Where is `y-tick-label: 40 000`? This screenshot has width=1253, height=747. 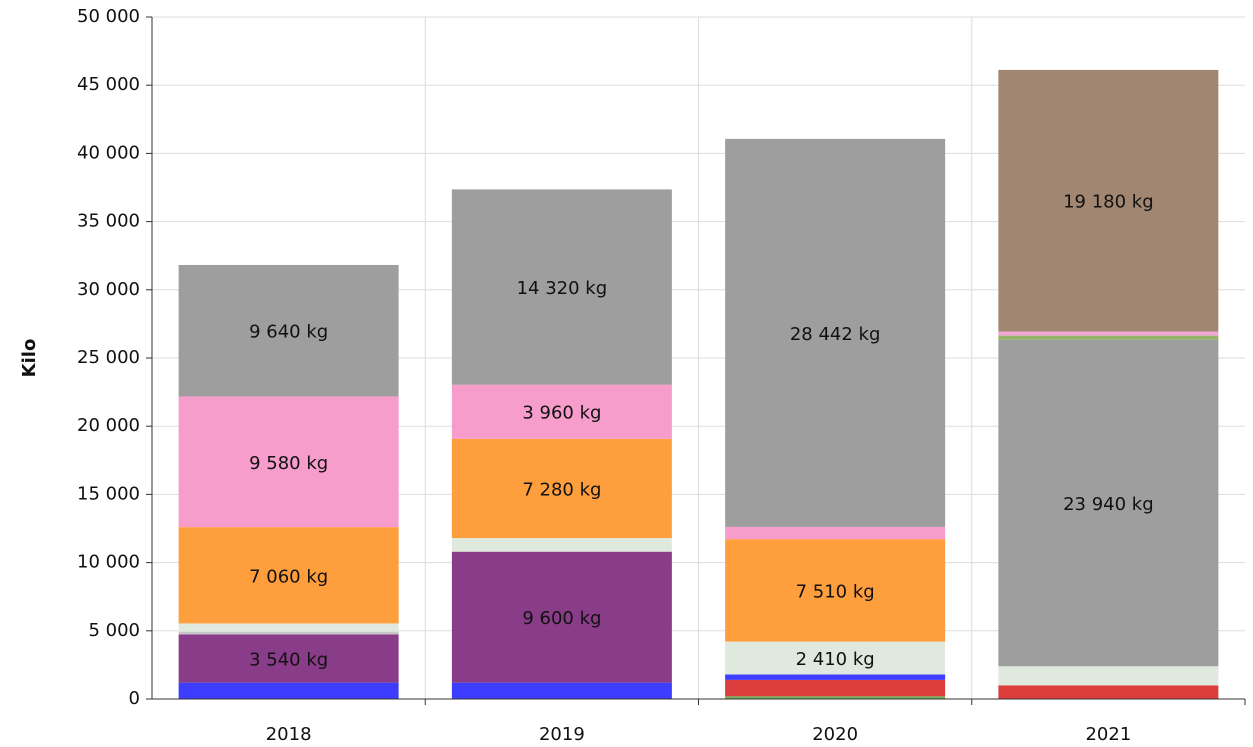 y-tick-label: 40 000 is located at coordinates (108, 152).